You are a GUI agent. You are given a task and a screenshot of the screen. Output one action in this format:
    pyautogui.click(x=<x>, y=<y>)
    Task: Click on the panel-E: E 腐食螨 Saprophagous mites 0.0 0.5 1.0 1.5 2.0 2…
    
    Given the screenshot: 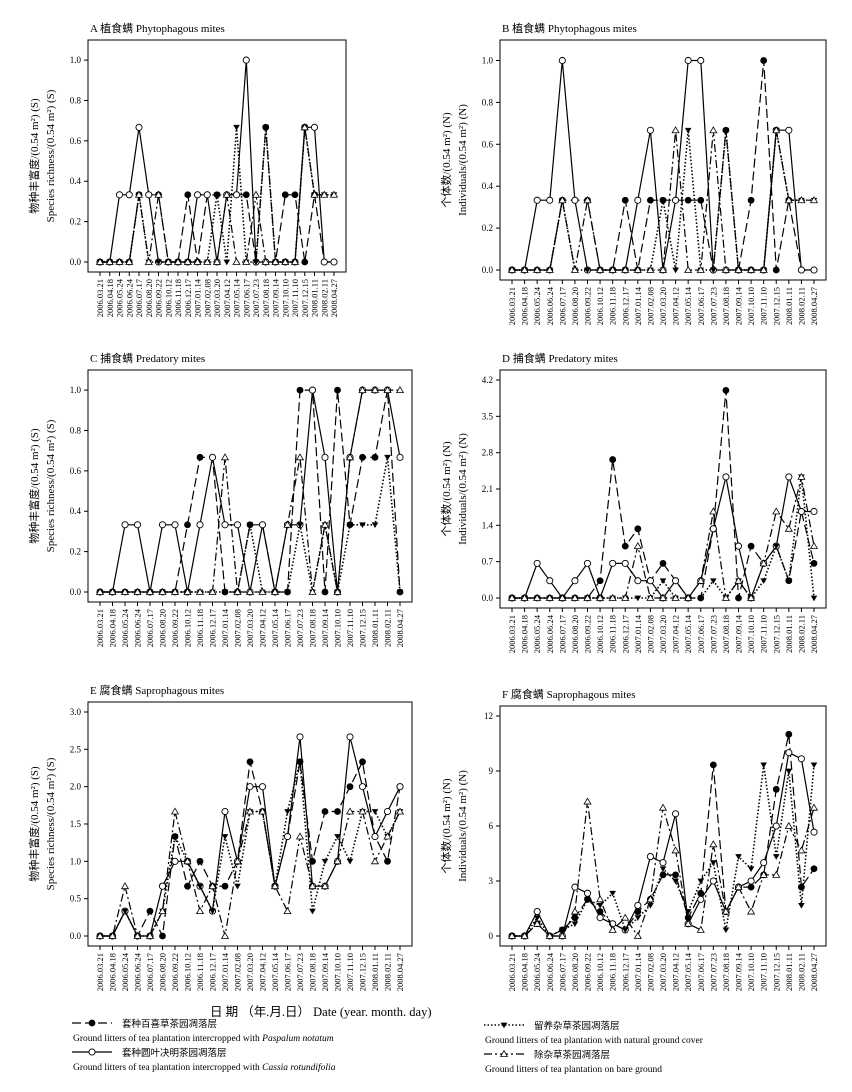 What is the action you would take?
    pyautogui.click(x=220, y=837)
    